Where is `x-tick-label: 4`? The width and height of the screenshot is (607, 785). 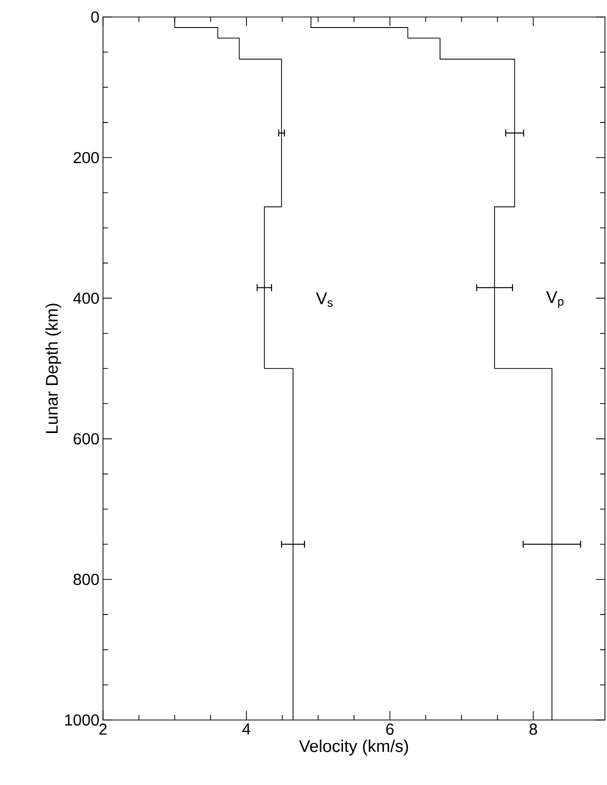
x-tick-label: 4 is located at coordinates (246, 729).